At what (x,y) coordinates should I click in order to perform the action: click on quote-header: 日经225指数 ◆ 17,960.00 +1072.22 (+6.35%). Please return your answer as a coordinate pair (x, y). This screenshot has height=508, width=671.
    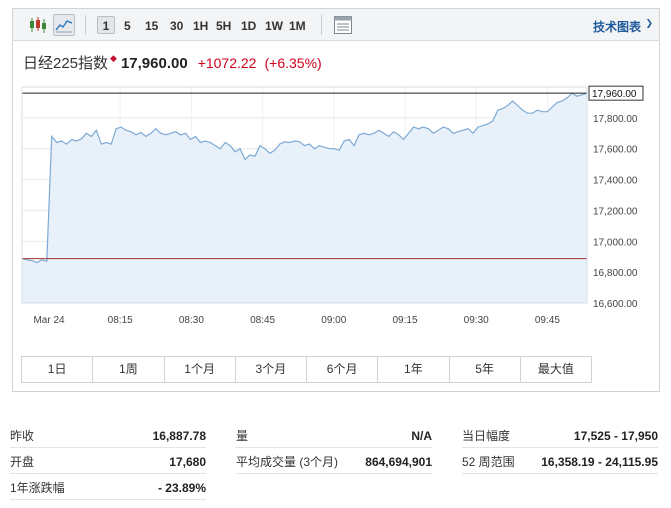
    Looking at the image, I should click on (172, 64).